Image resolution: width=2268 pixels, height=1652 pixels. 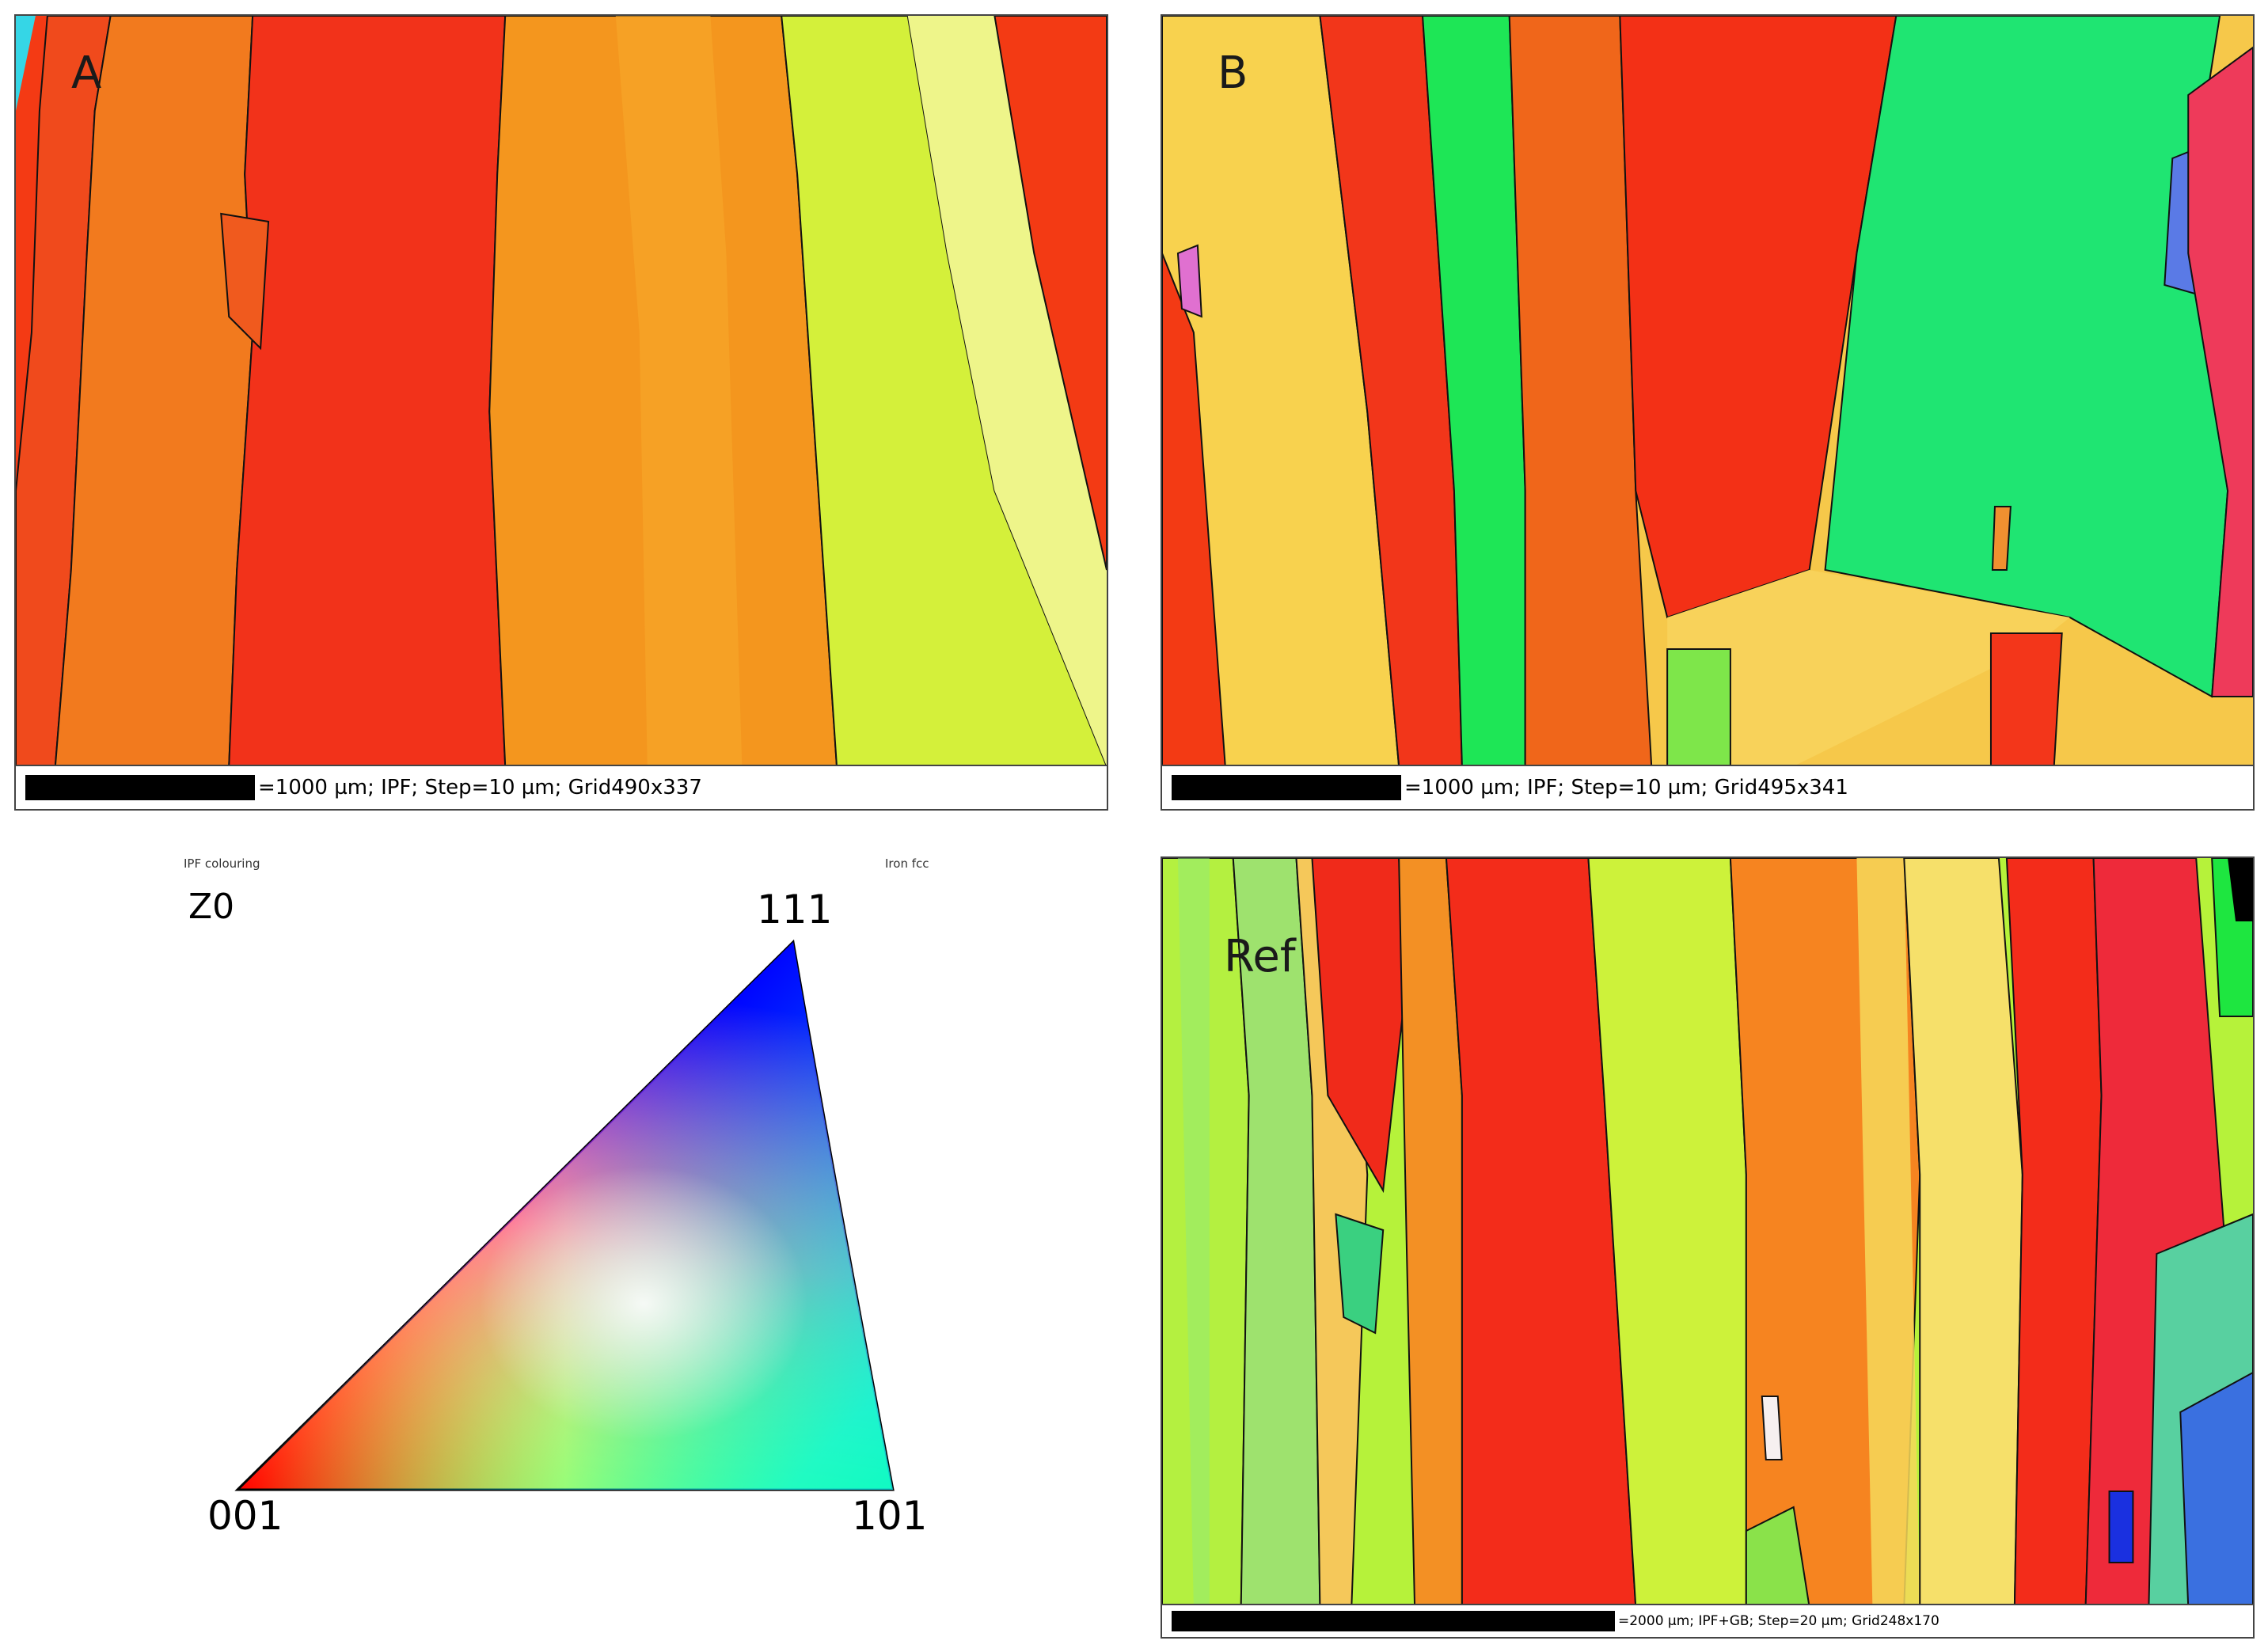 I want to click on scalebar-text: =1000 µm; IPF; Step=10 µm; Grid495x341, so click(x=1626, y=787).